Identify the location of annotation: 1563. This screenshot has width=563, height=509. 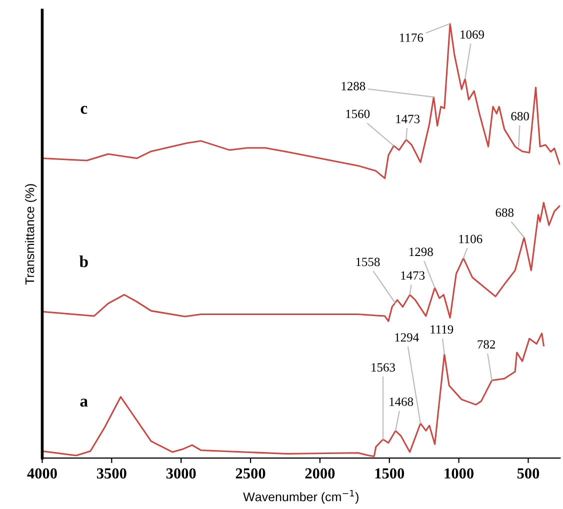
(384, 367).